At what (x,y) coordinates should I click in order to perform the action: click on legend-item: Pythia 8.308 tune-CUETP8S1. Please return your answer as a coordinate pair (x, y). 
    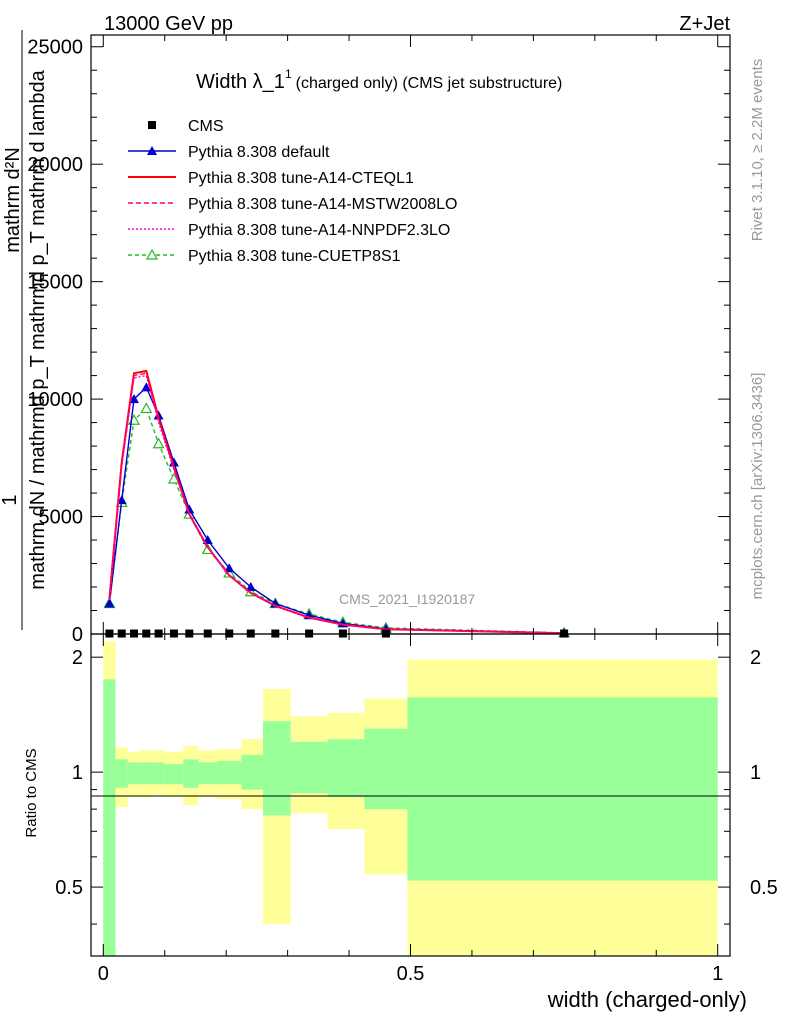
    Looking at the image, I should click on (264, 256).